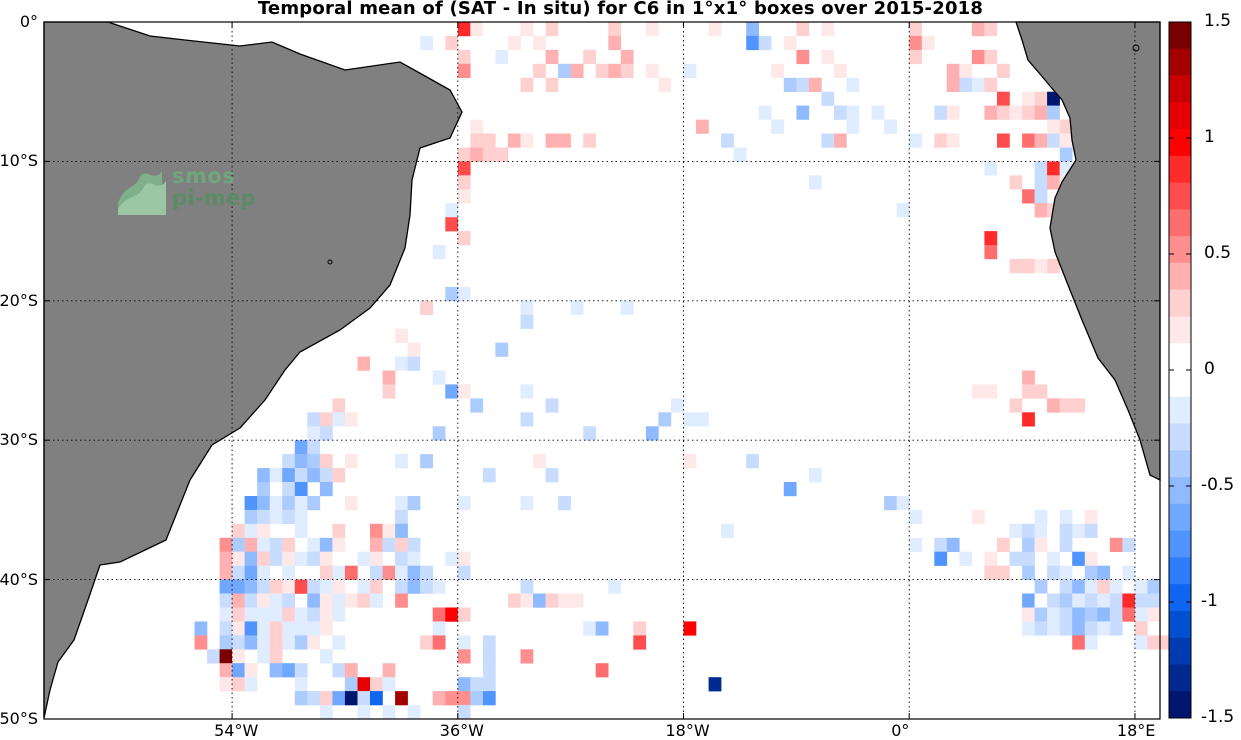 The height and width of the screenshot is (740, 1241). What do you see at coordinates (186, 190) in the screenshot?
I see `smos-pi-mep-logo` at bounding box center [186, 190].